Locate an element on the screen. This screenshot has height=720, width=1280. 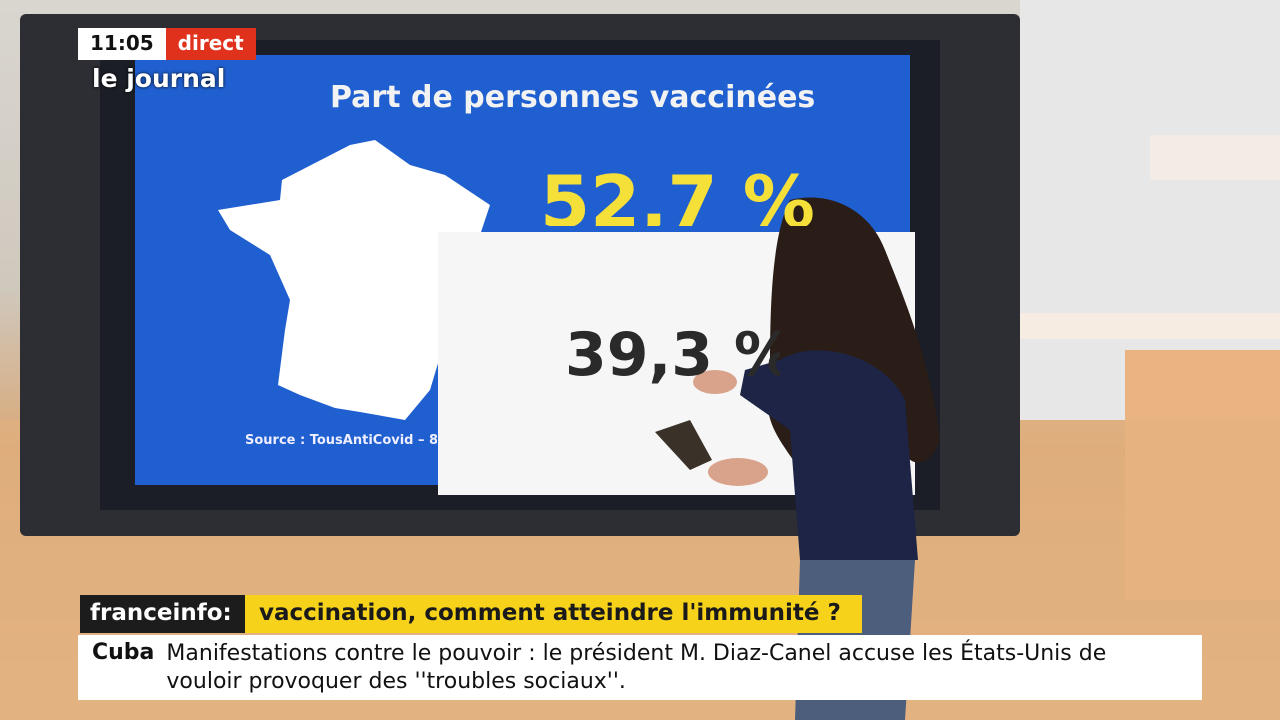
brand: franceinfo: is located at coordinates (162, 614).